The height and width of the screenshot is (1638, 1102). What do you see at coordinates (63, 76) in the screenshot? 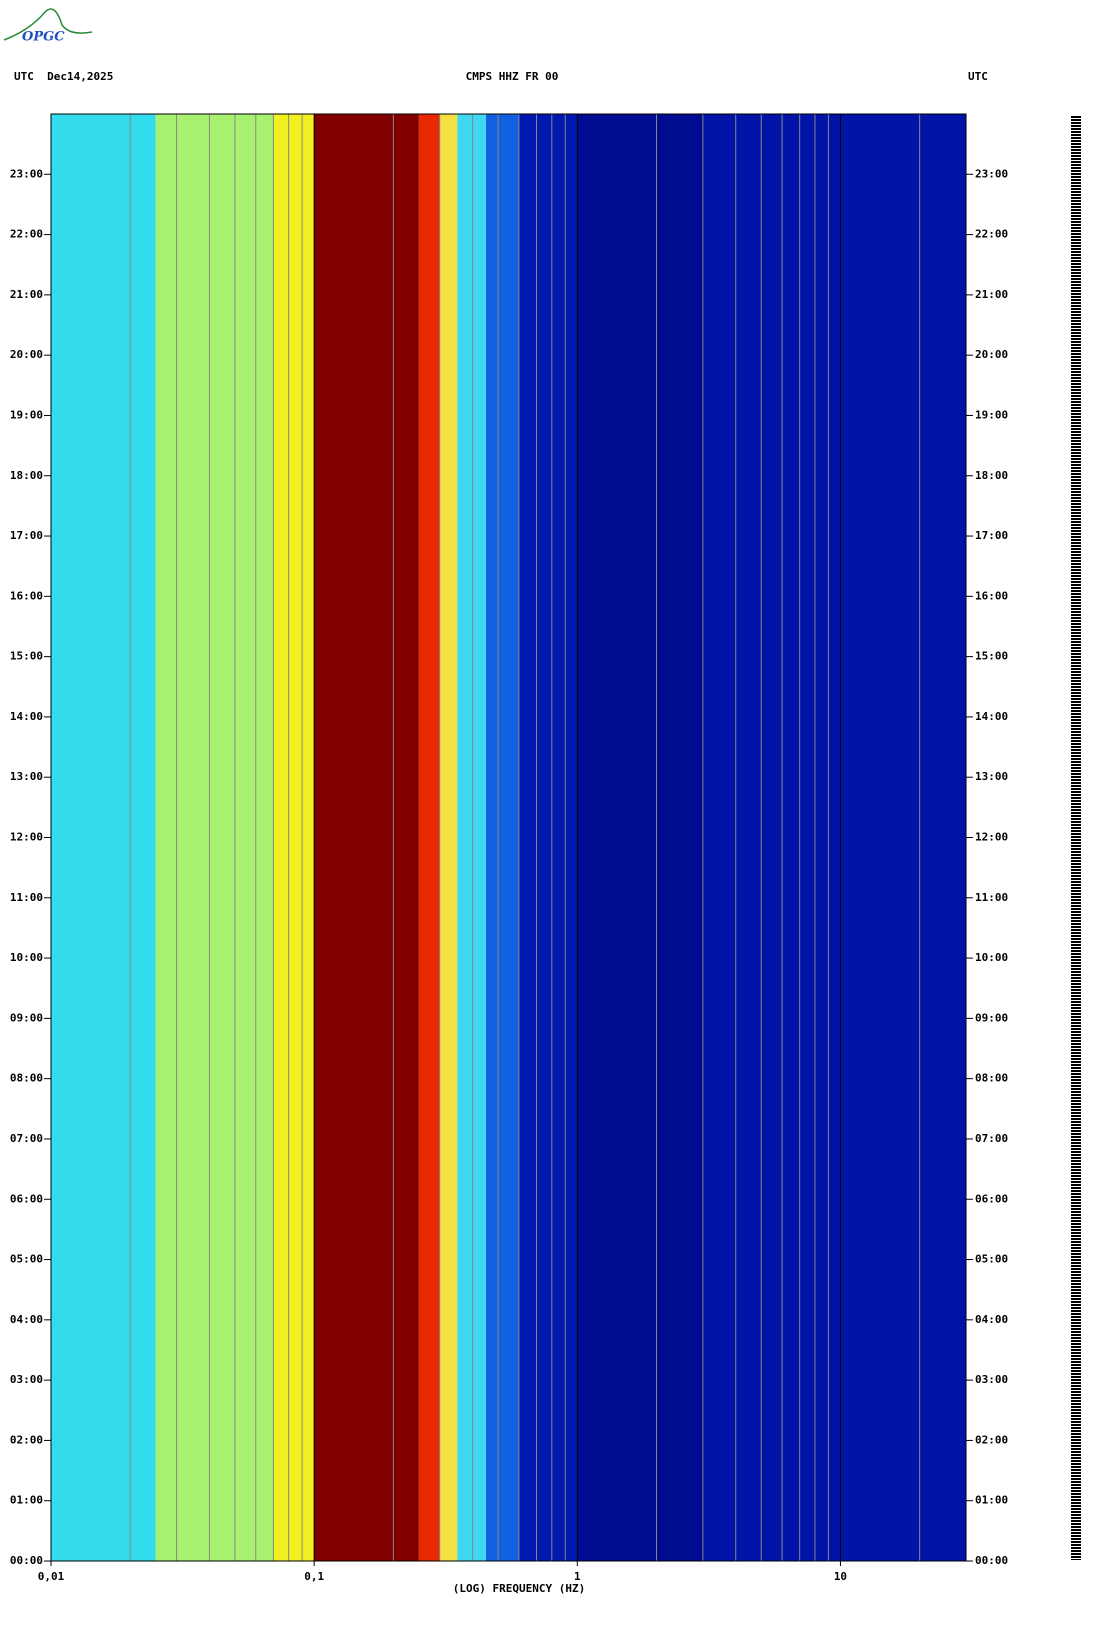
I see `title-left: UTC Dec14,2025` at bounding box center [63, 76].